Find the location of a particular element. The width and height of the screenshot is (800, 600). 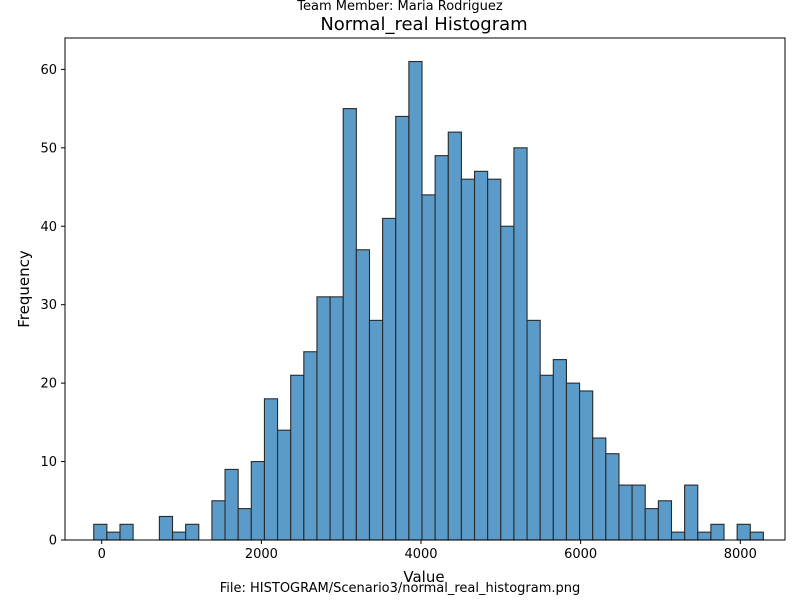

y-tick-label: 60 is located at coordinates (48, 70).